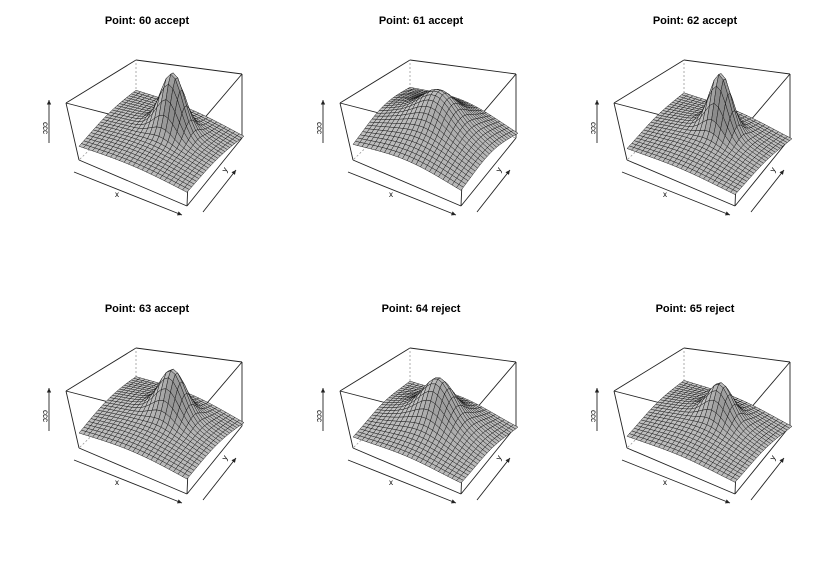 The height and width of the screenshot is (573, 820). I want to click on surface-panel-6: Point: 65 reject x y ccc, so click(691, 403).